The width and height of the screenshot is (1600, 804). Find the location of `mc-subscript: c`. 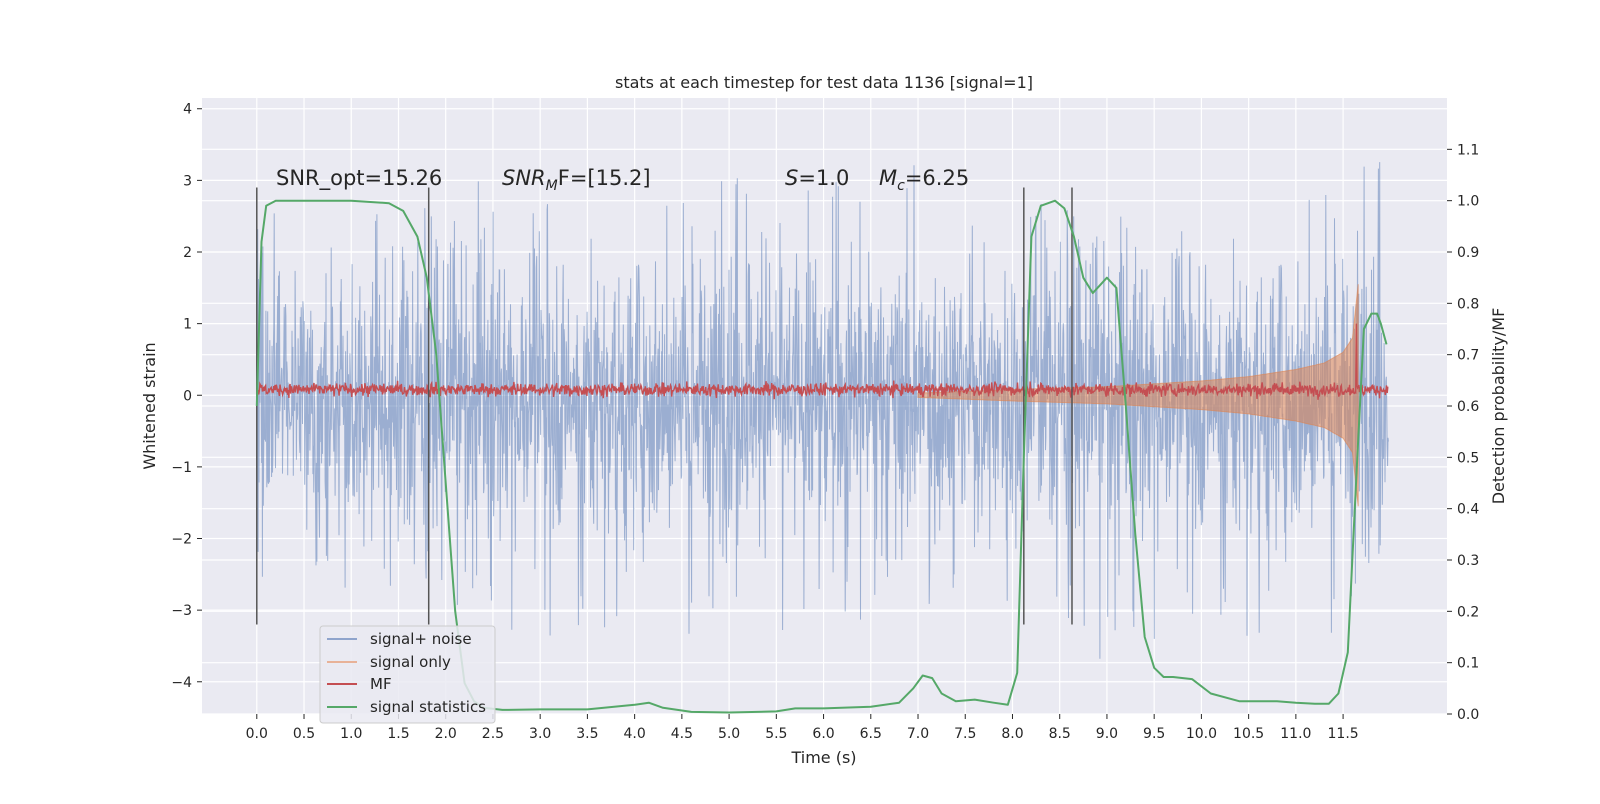

mc-subscript: c is located at coordinates (901, 186).